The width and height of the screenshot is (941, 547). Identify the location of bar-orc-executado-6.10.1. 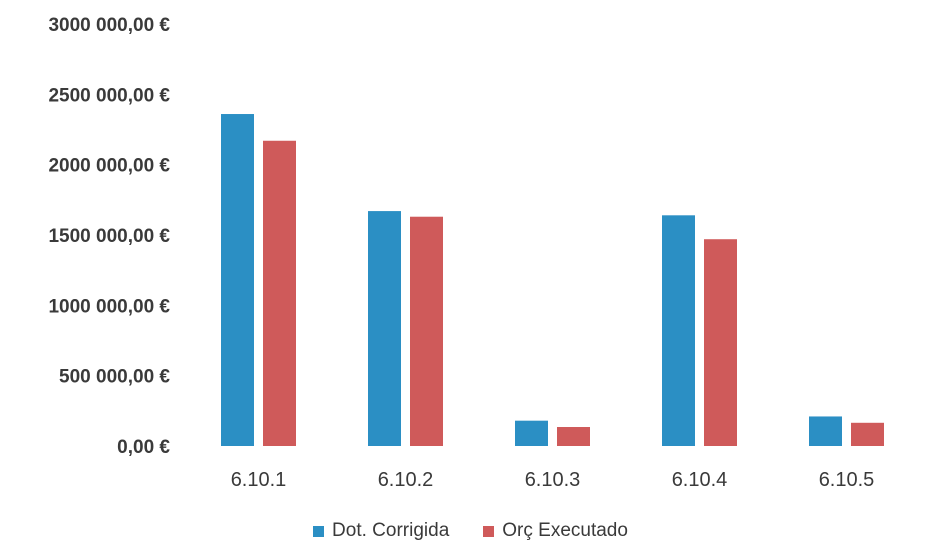
(279, 293).